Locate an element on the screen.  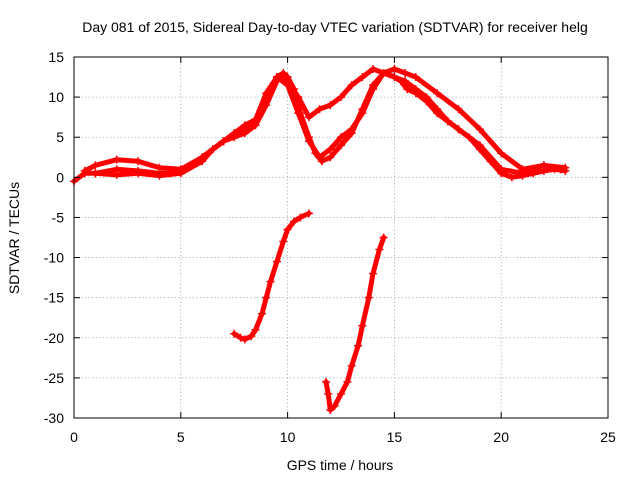
x-tick-label: 25 is located at coordinates (608, 437).